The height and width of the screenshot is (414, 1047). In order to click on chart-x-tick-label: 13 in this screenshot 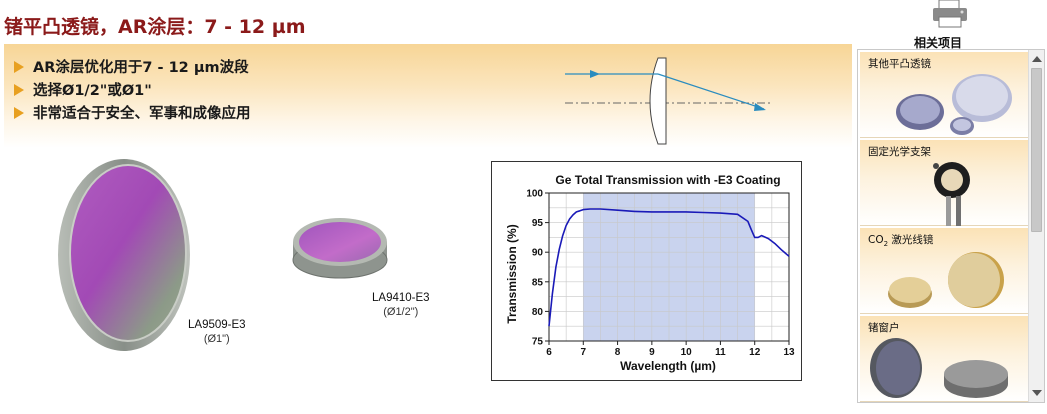, I will do `click(789, 352)`.